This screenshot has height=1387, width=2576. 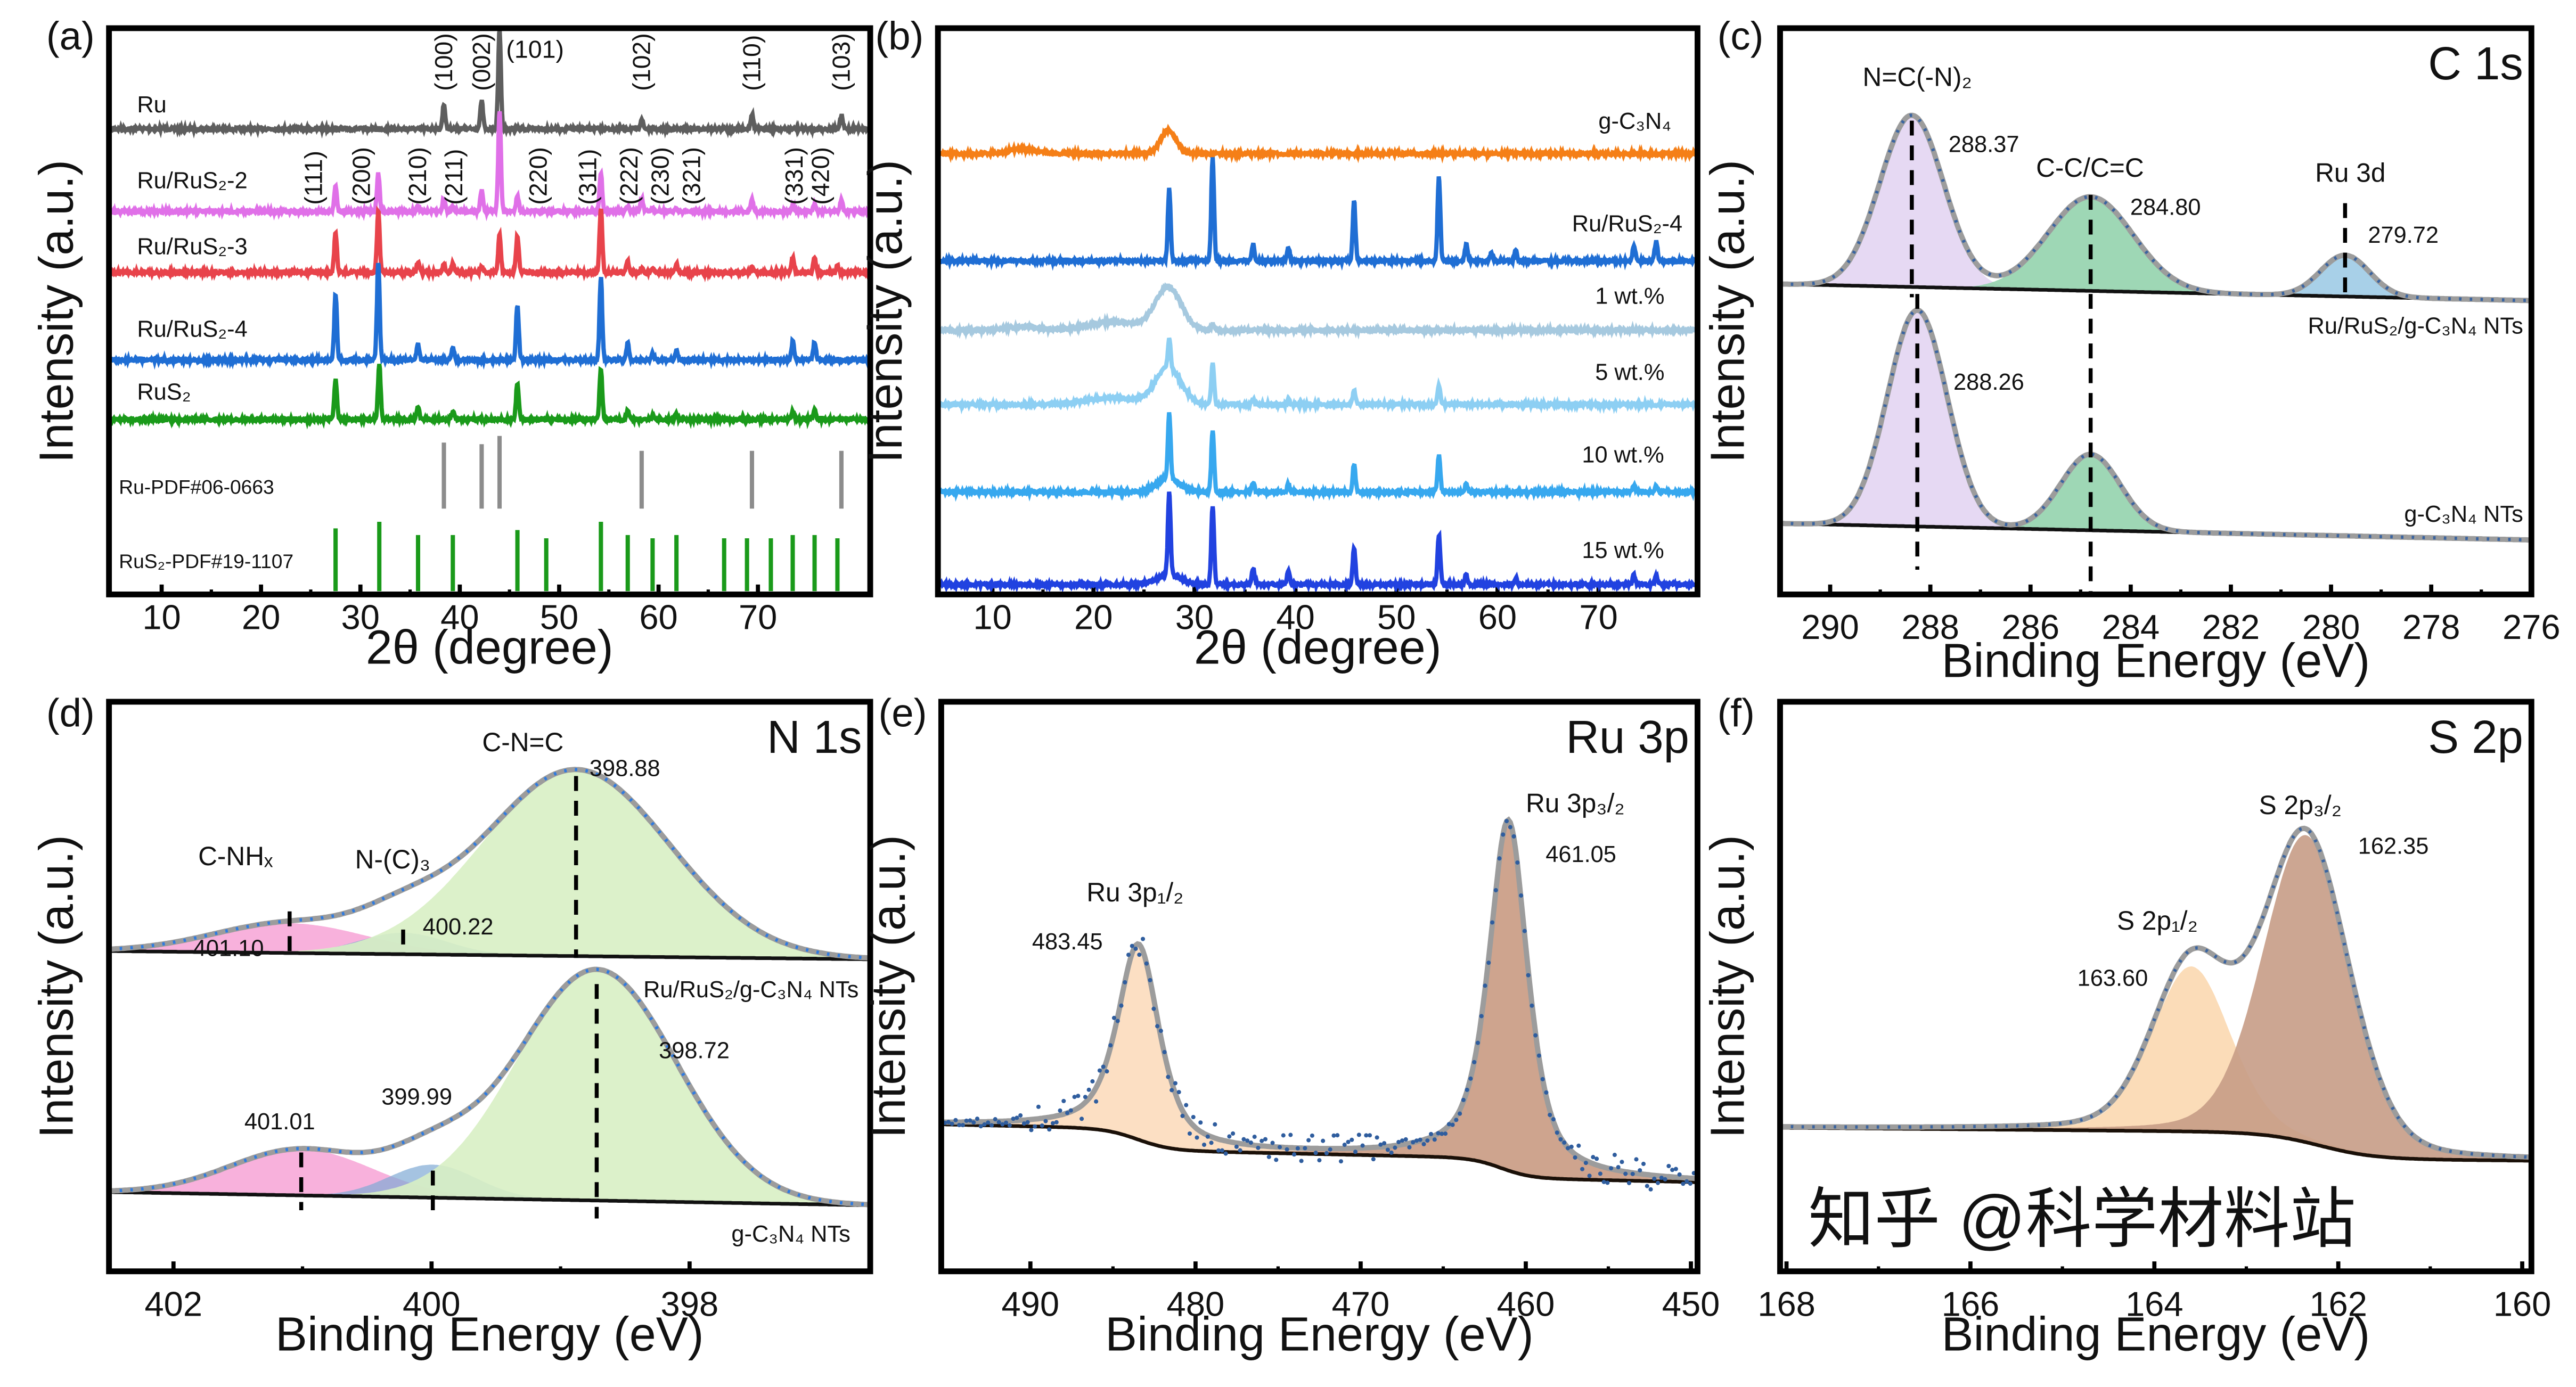 What do you see at coordinates (2113, 978) in the screenshot?
I see `peak-value-label: 163.60` at bounding box center [2113, 978].